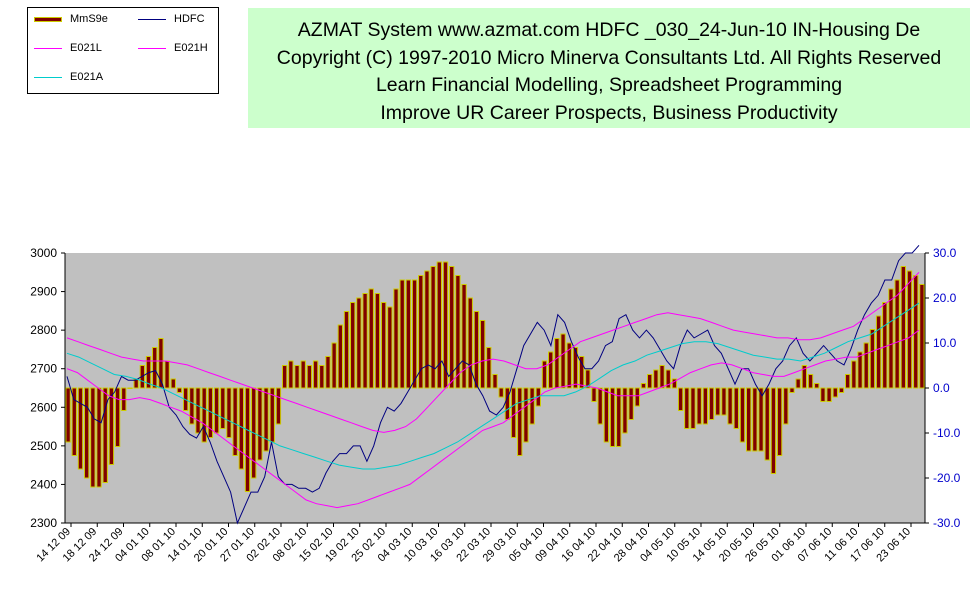 The image size is (977, 600). I want to click on legend-label: E021H, so click(191, 48).